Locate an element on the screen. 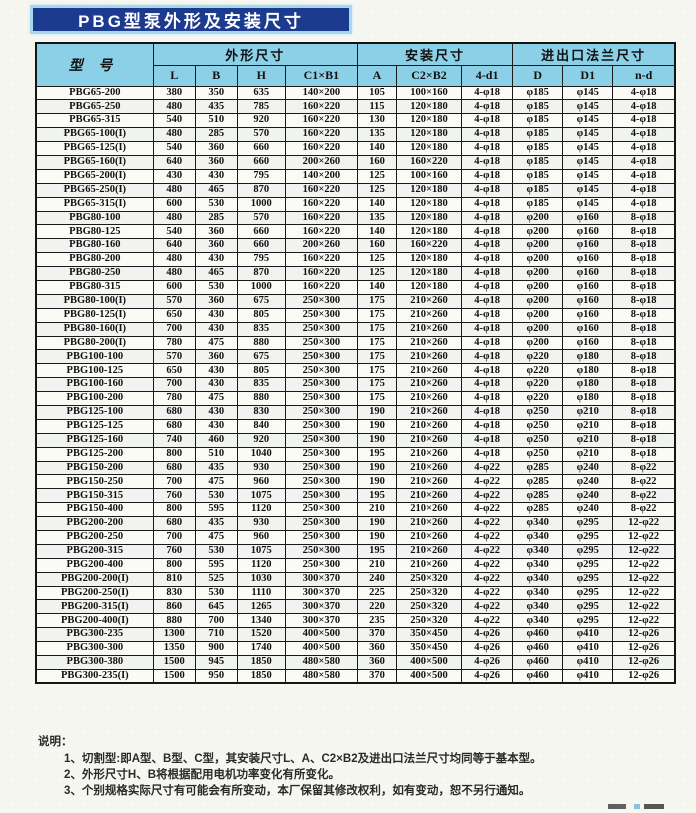 This screenshot has height=813, width=696. value-cell: 190 is located at coordinates (376, 537).